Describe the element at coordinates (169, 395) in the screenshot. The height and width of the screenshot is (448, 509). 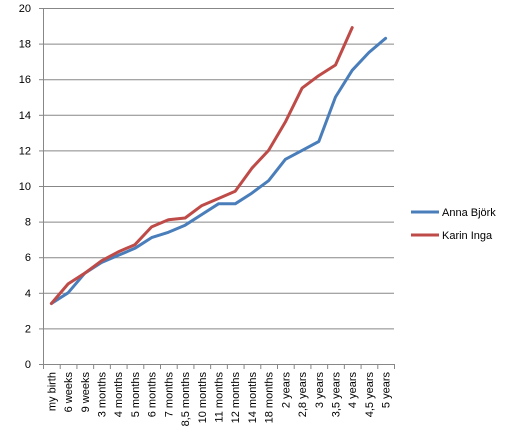
I see `x-tick-label: 7 months` at that location.